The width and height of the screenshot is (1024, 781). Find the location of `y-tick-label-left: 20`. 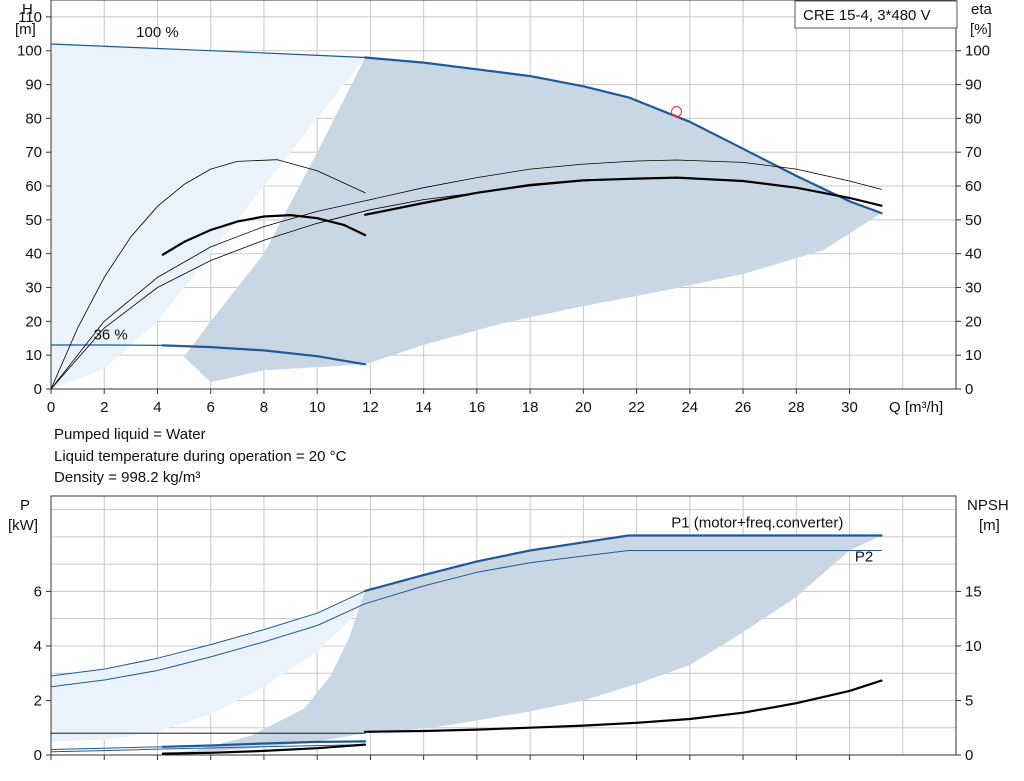

y-tick-label-left: 20 is located at coordinates (33, 321).